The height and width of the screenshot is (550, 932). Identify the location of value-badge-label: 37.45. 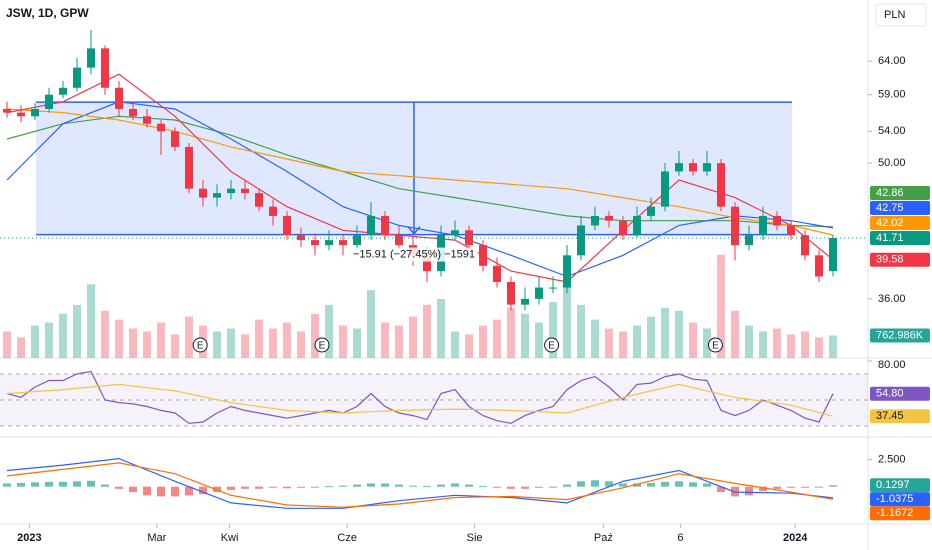
(890, 416).